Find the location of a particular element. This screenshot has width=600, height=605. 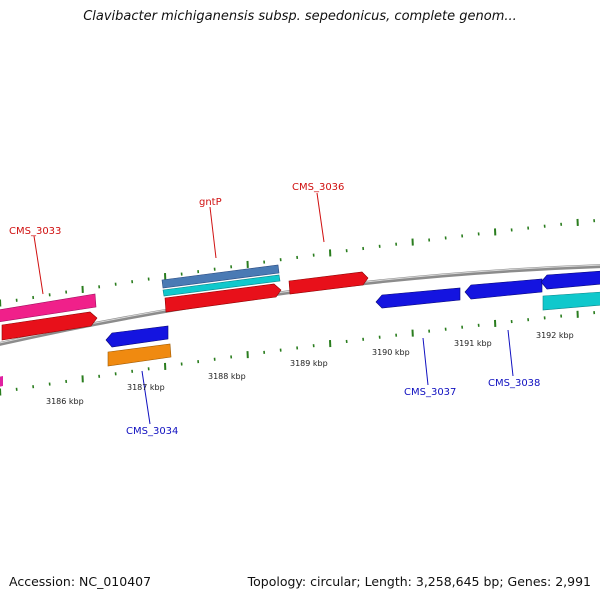

gene-edge-blue is located at coordinates (570, 280).